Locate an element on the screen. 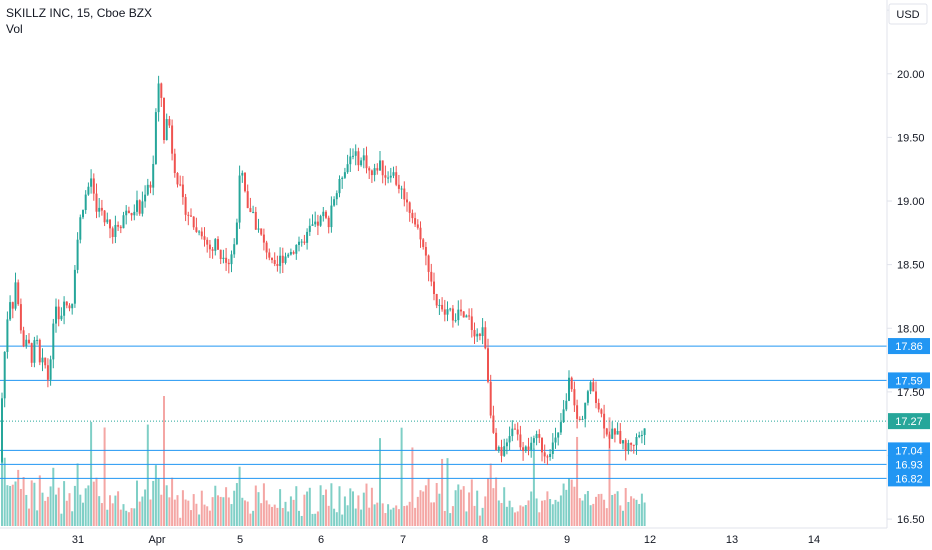 The width and height of the screenshot is (932, 550). time-tick-label: Apr is located at coordinates (156, 540).